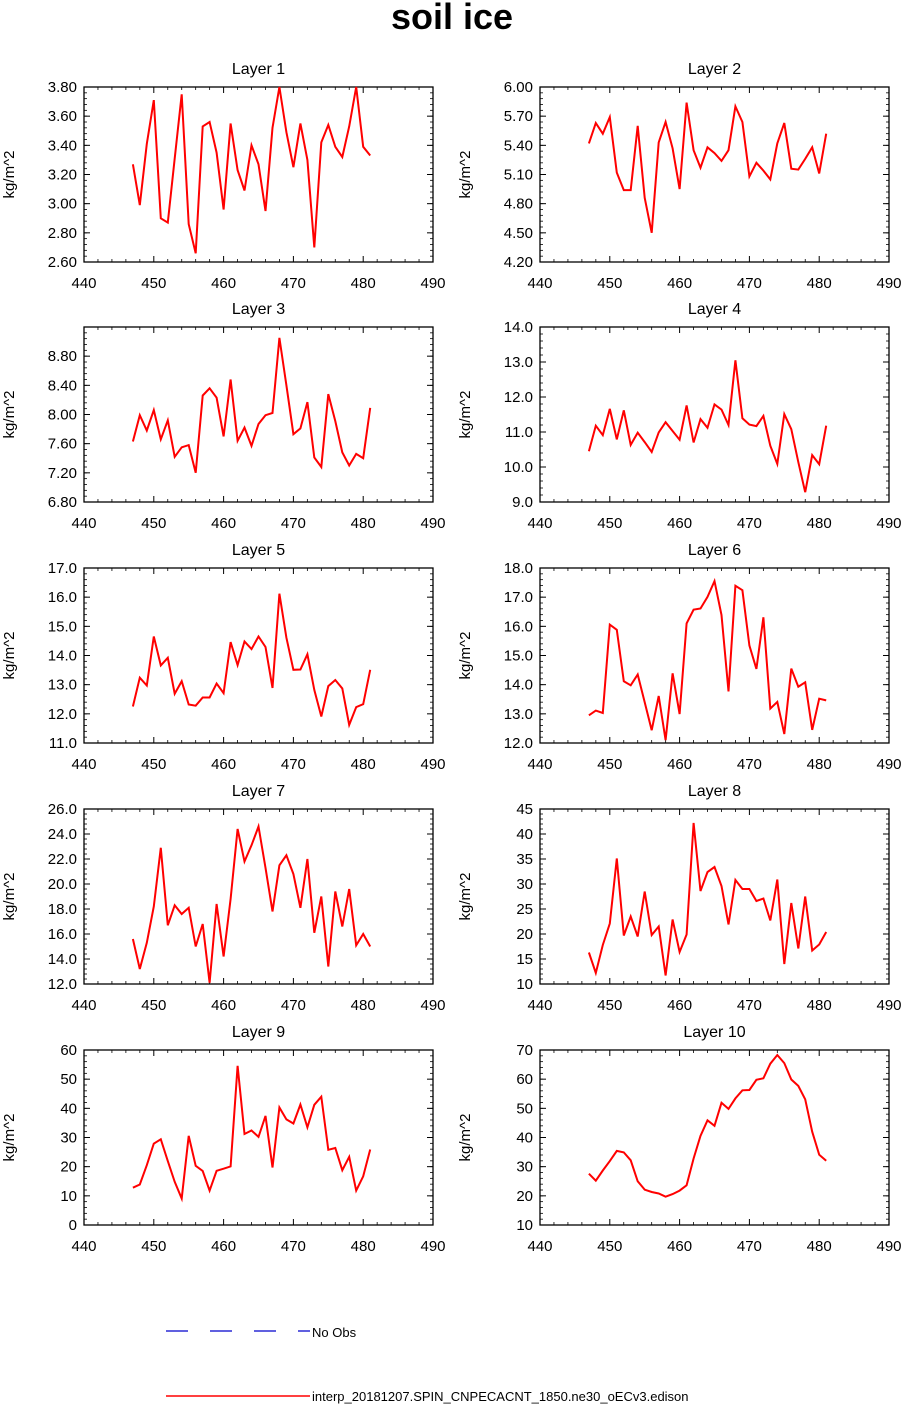  Describe the element at coordinates (62, 175) in the screenshot. I see `y-tick-label: 3.20` at that location.